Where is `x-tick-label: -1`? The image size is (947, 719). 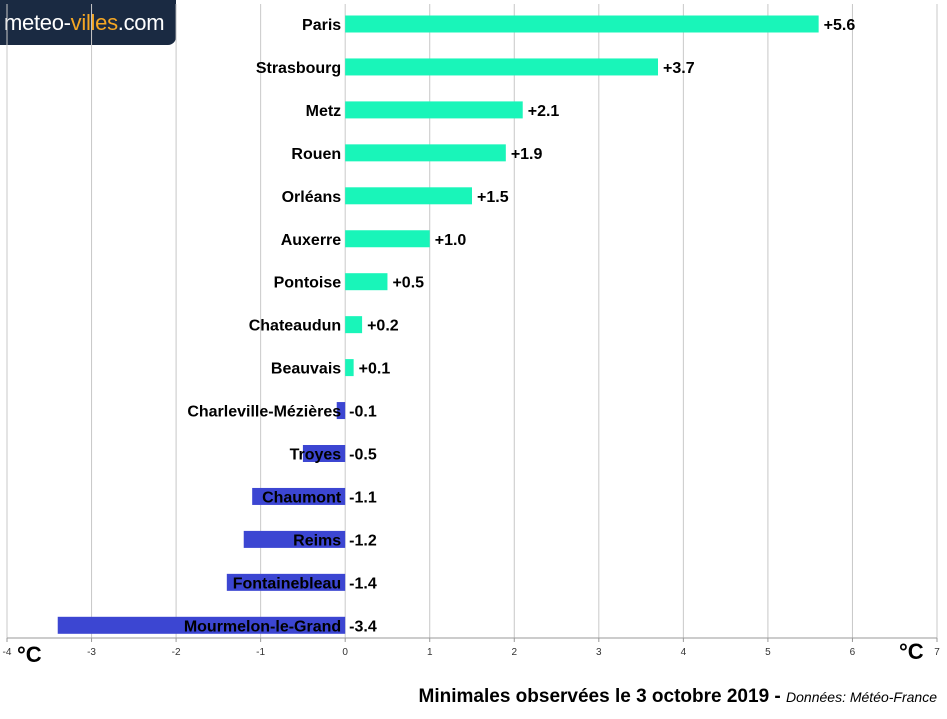 x-tick-label: -1 is located at coordinates (260, 652).